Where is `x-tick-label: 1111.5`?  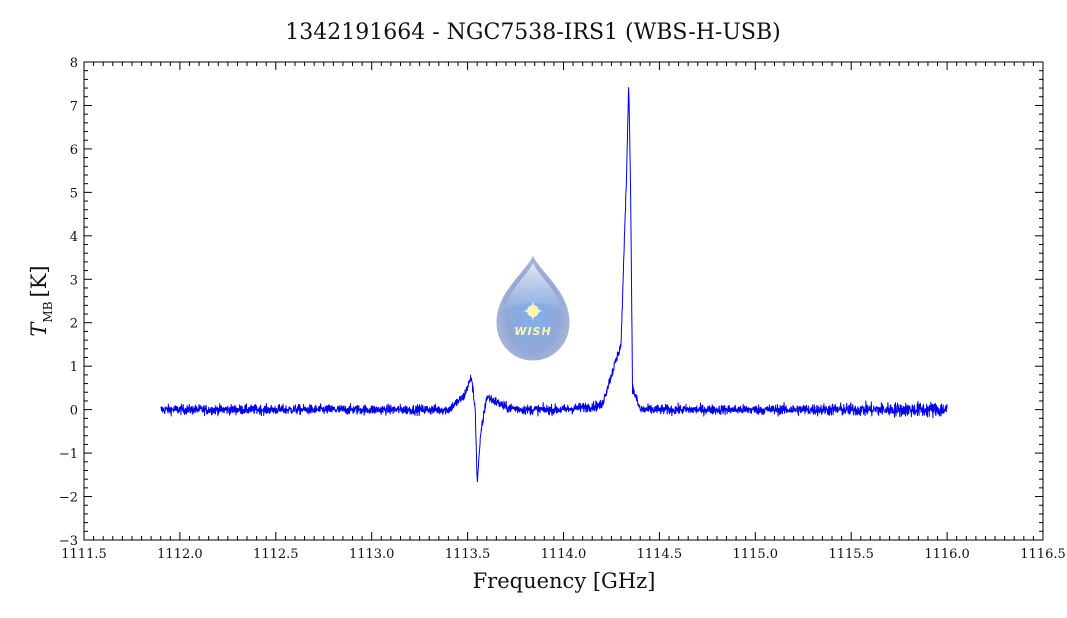
x-tick-label: 1111.5 is located at coordinates (84, 554).